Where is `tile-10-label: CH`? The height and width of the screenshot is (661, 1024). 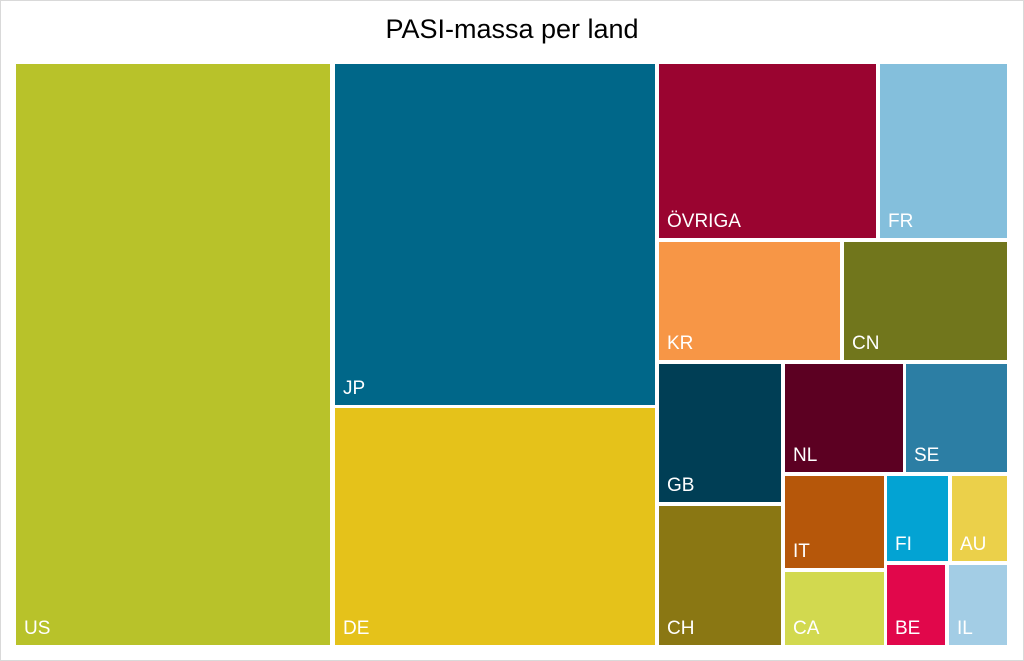 tile-10-label: CH is located at coordinates (680, 628).